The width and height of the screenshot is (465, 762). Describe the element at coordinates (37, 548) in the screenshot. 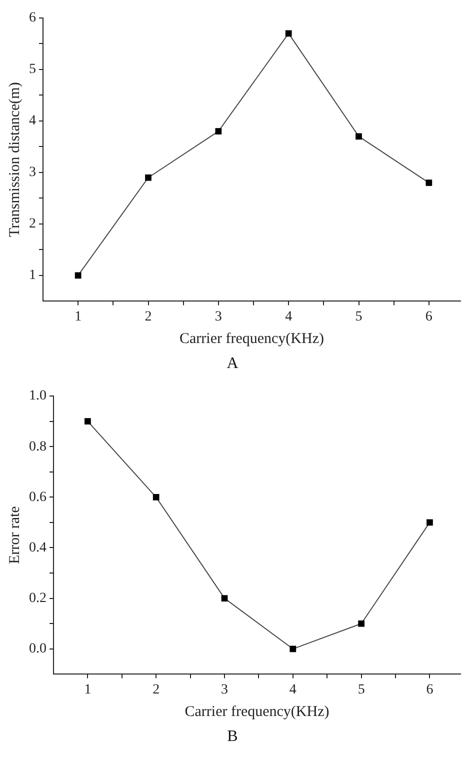

I see `y-tick-label: 0.4` at that location.